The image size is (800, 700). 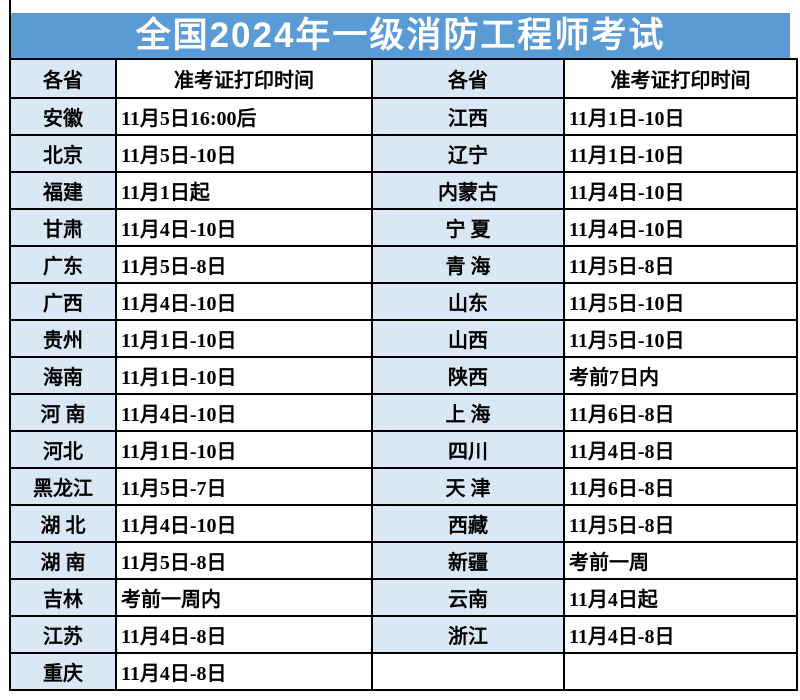 What do you see at coordinates (63, 449) in the screenshot?
I see `province-cell-left: 河北` at bounding box center [63, 449].